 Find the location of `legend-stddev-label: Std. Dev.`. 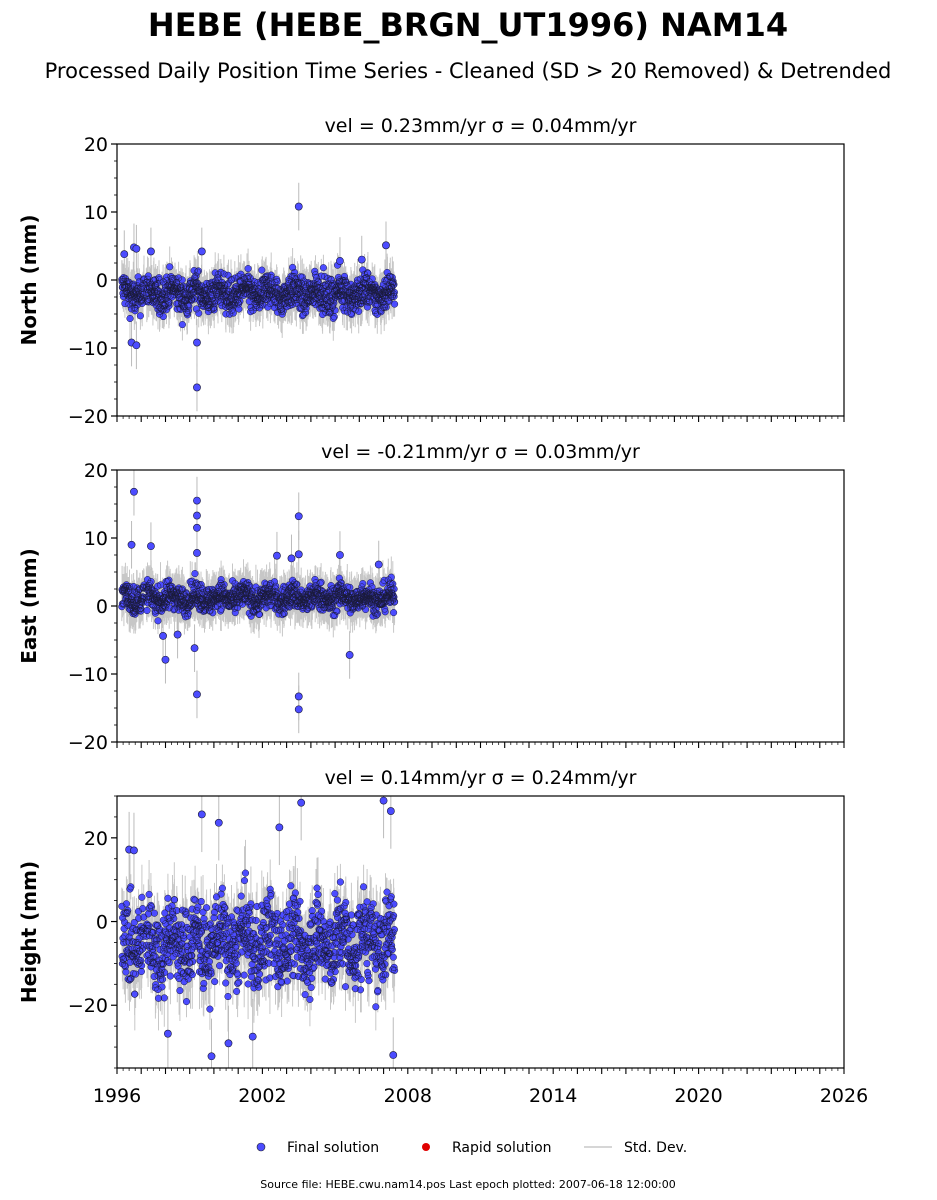

legend-stddev-label: Std. Dev. is located at coordinates (655, 1148).